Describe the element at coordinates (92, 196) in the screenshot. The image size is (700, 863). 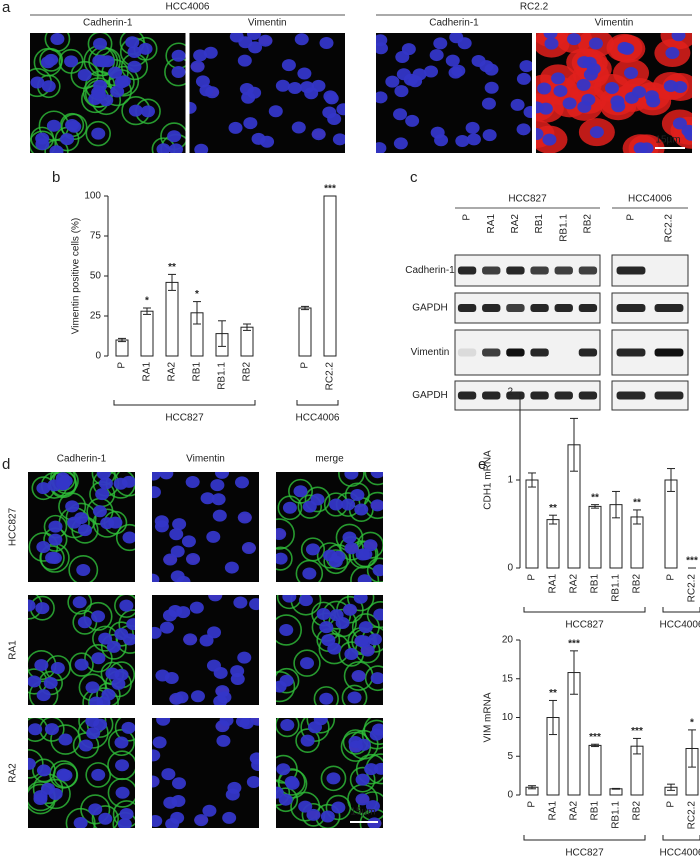
I see `y-tick-label: 100` at that location.